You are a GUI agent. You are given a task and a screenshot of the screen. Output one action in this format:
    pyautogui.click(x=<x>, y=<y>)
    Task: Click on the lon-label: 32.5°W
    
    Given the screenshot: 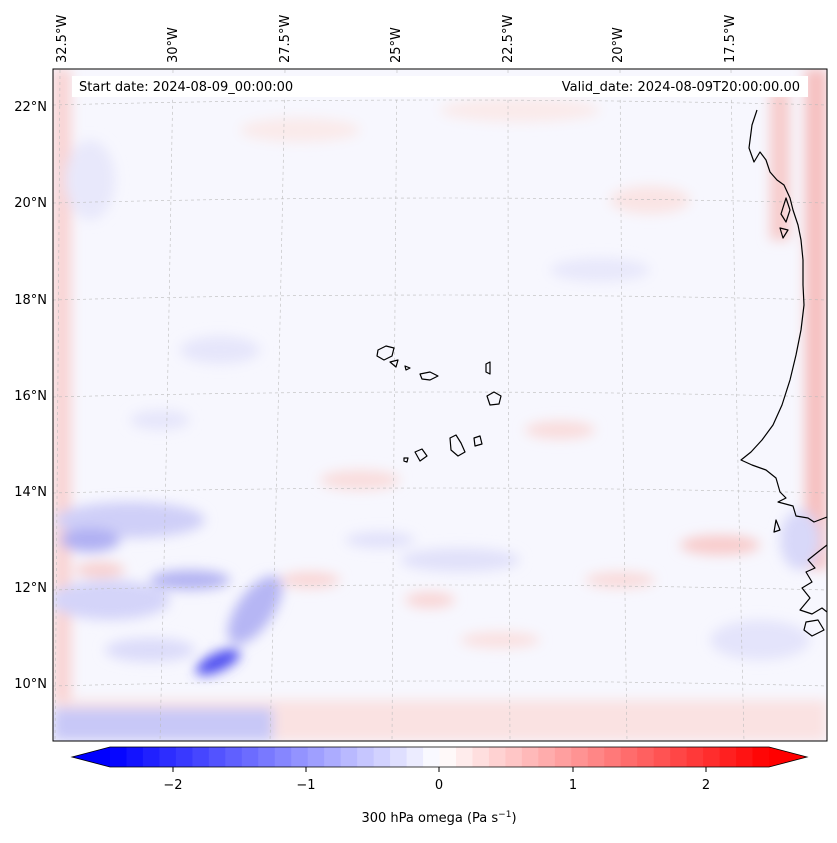 What is the action you would take?
    pyautogui.click(x=62, y=39)
    